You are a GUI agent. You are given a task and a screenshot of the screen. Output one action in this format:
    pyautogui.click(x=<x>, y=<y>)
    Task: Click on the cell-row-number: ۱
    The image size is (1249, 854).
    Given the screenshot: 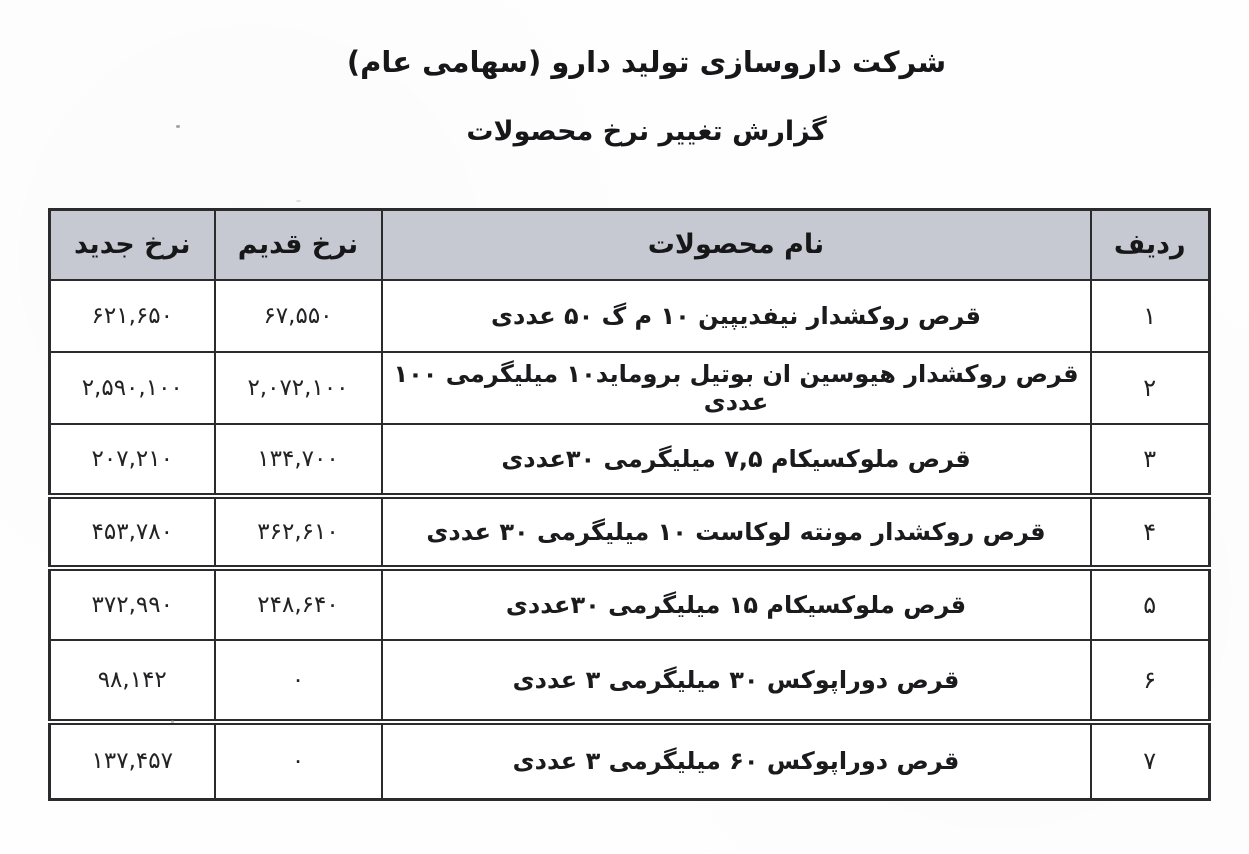 What is the action you would take?
    pyautogui.click(x=1150, y=315)
    